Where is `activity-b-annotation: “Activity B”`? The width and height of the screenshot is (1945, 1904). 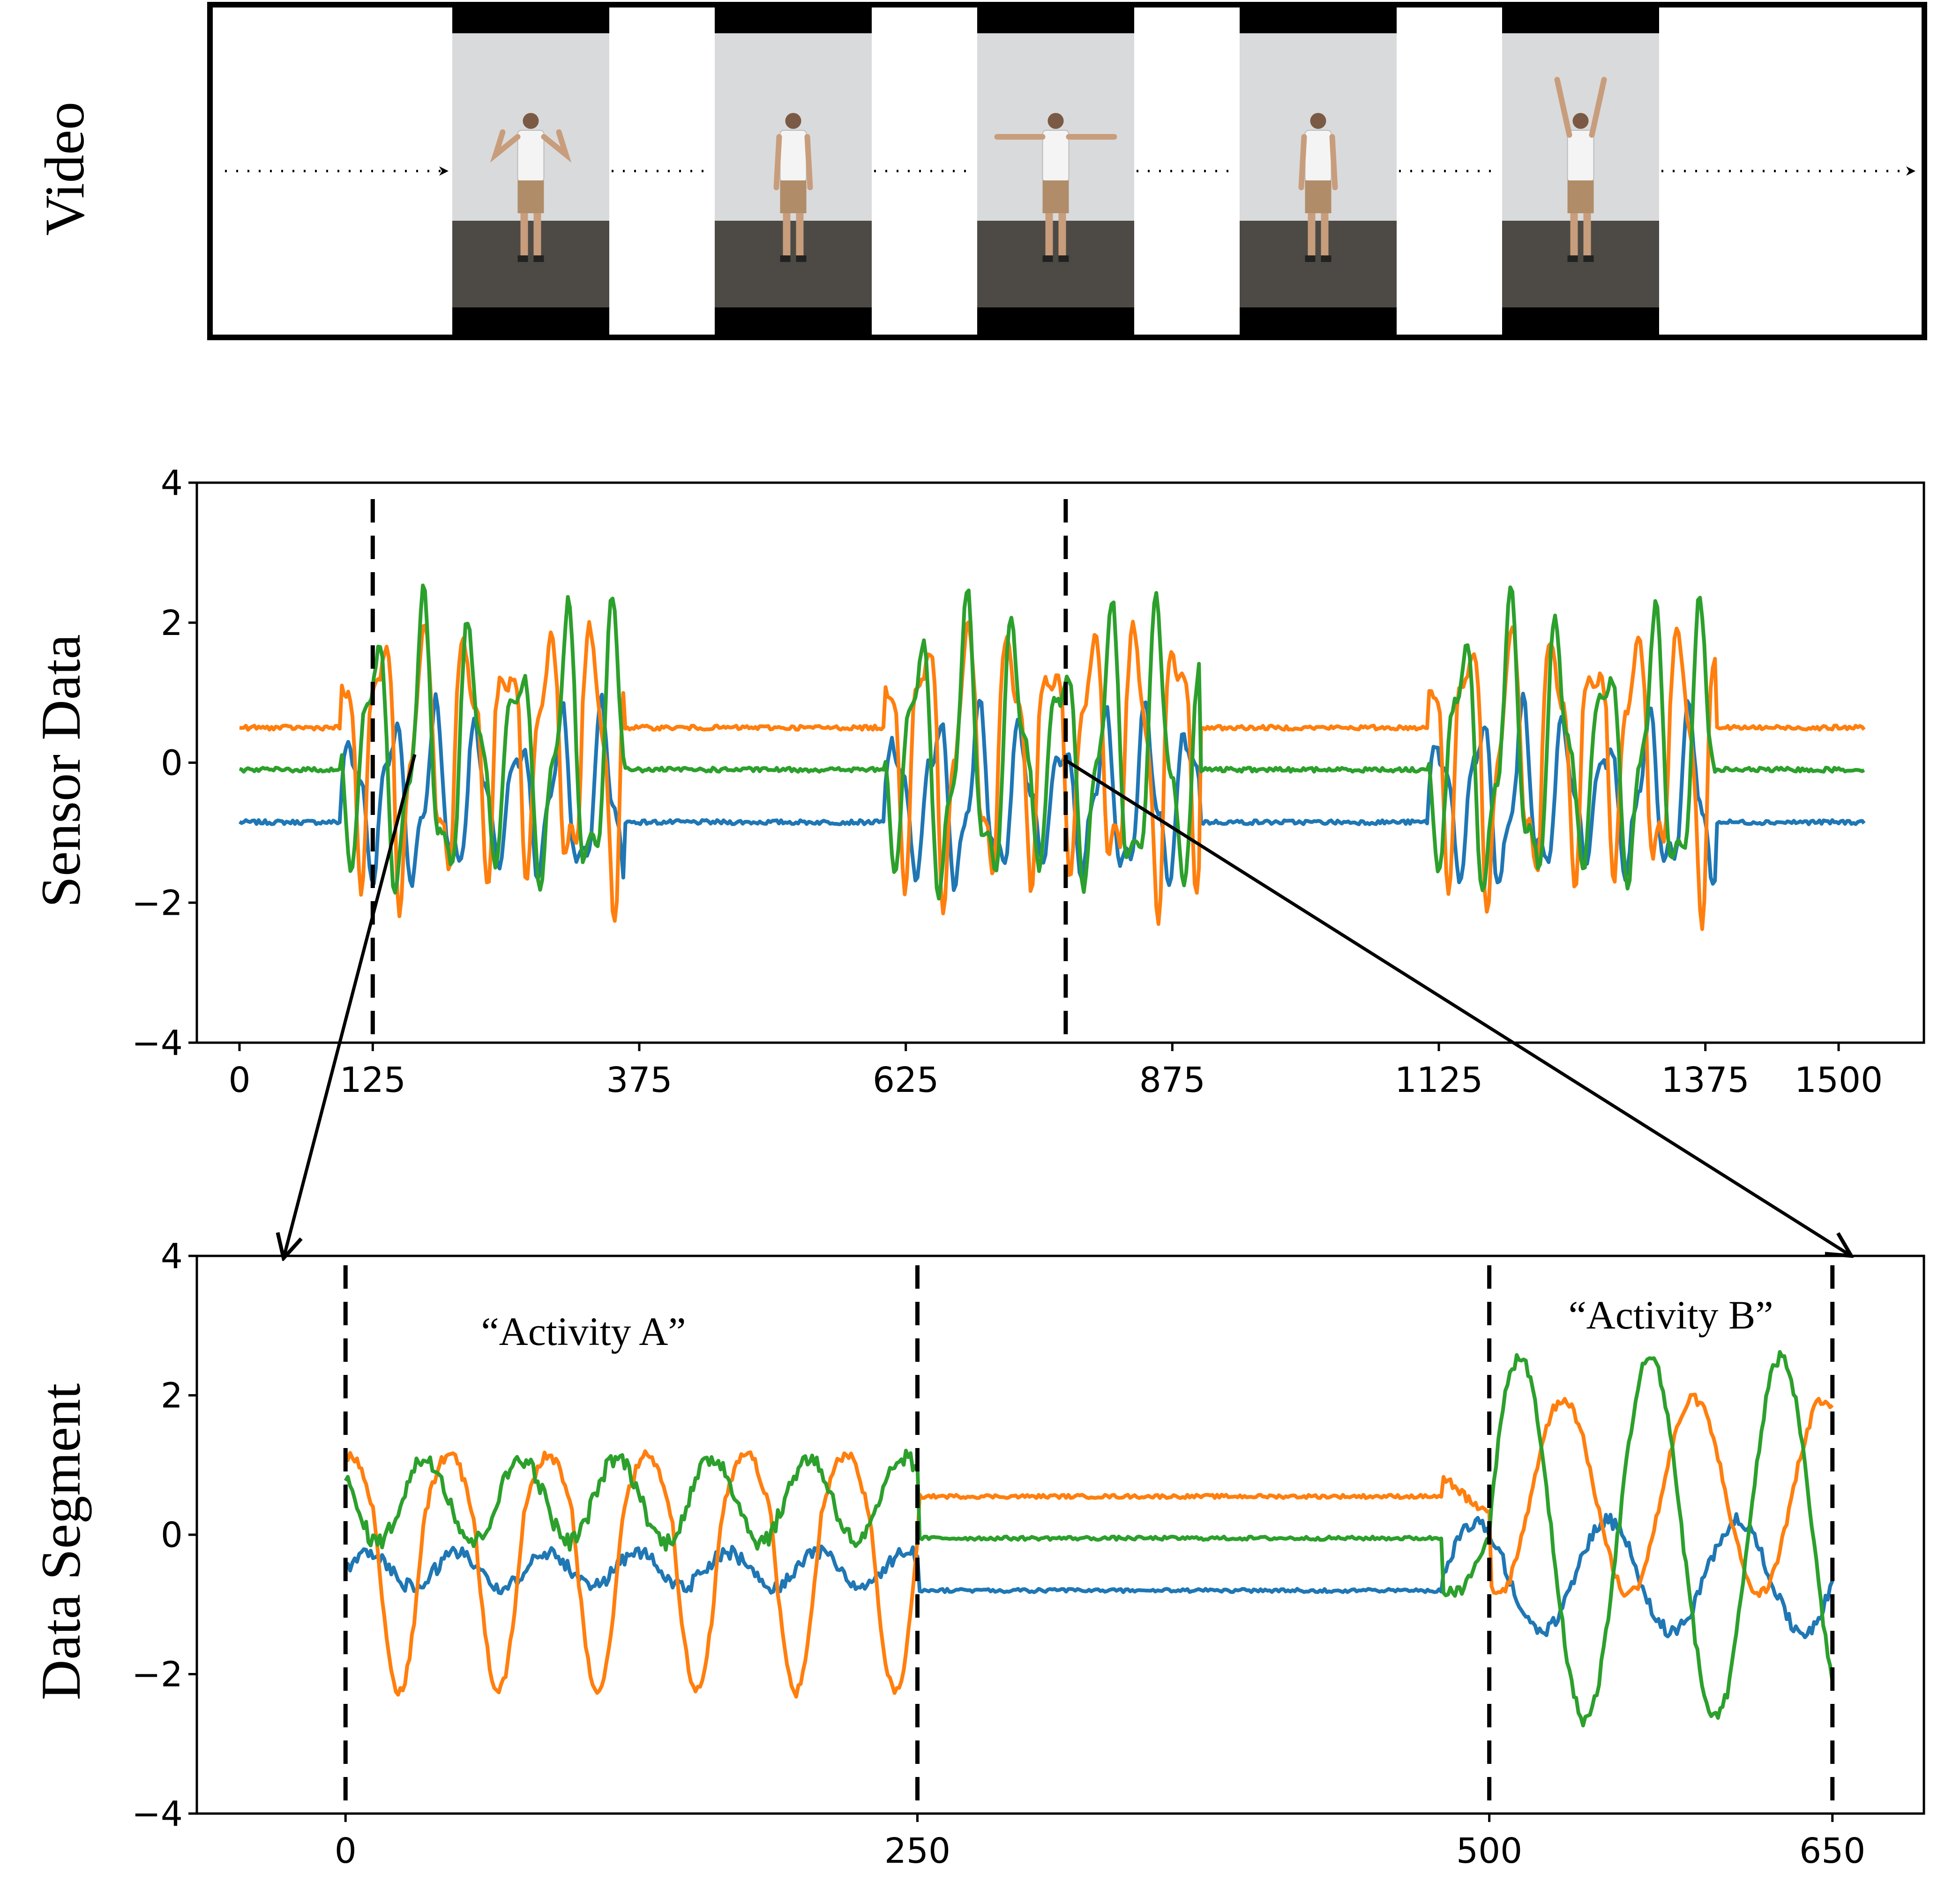
activity-b-annotation: “Activity B” is located at coordinates (1670, 1314).